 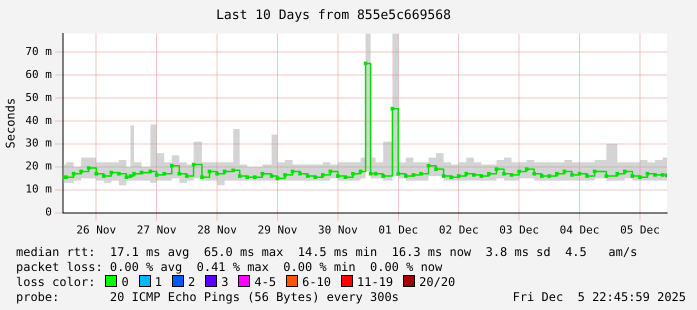 I want to click on text: 4-5, so click(x=265, y=282).